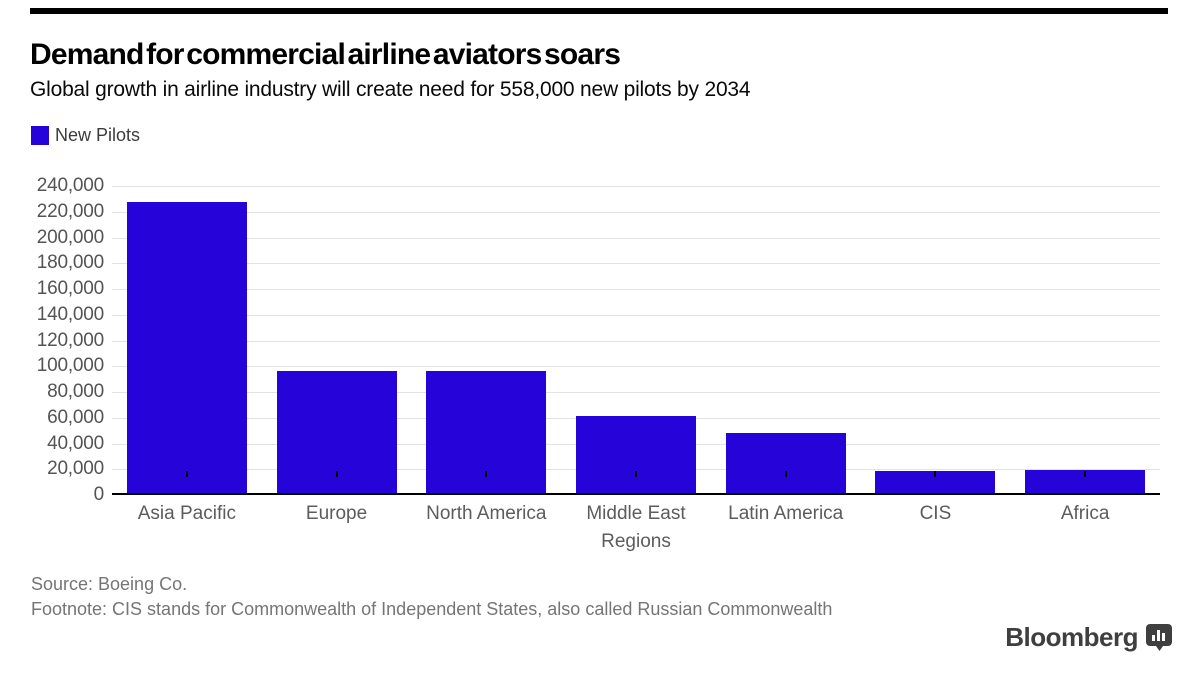 The width and height of the screenshot is (1200, 682). Describe the element at coordinates (75, 443) in the screenshot. I see `y-tick-label: 40,000` at that location.